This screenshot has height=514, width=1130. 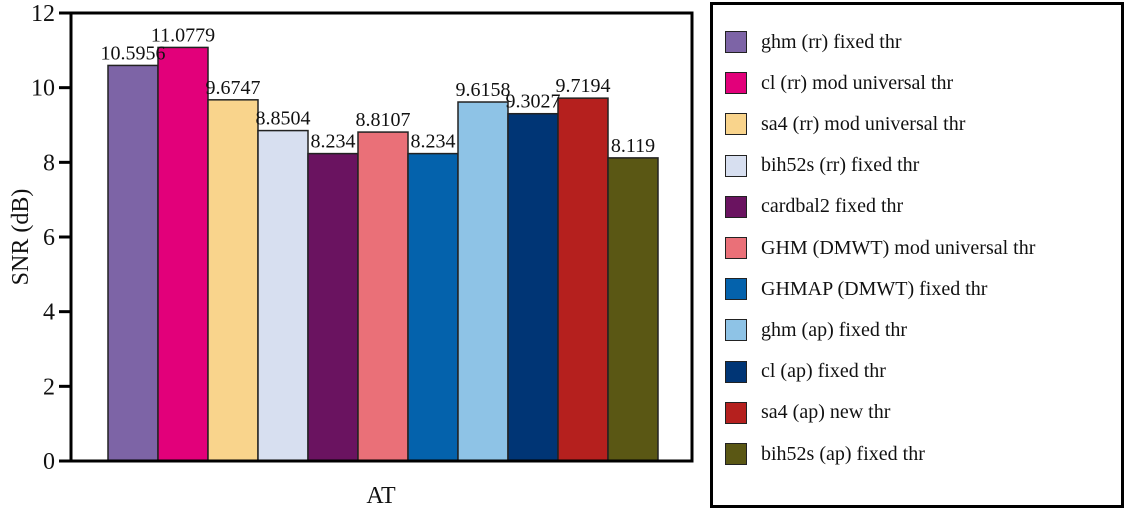 I want to click on legend-item: ghm (rr) fixed thr, so click(x=813, y=42).